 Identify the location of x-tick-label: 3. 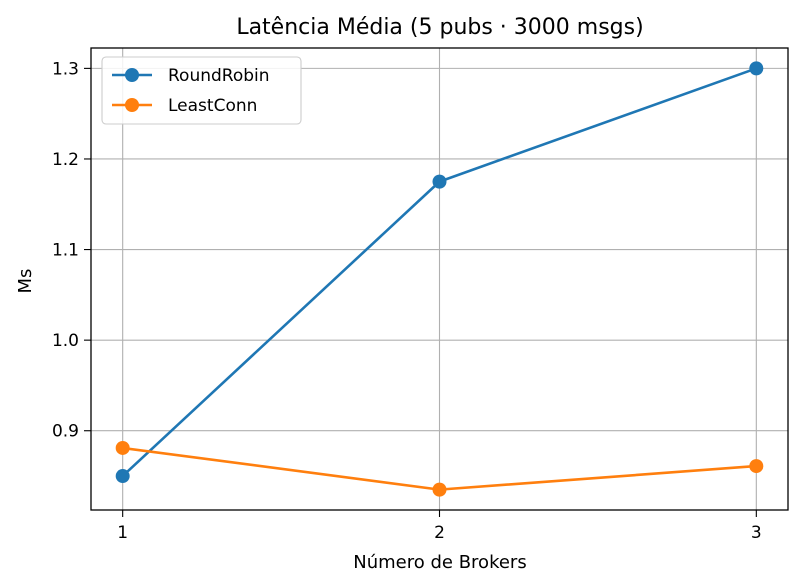
(756, 533).